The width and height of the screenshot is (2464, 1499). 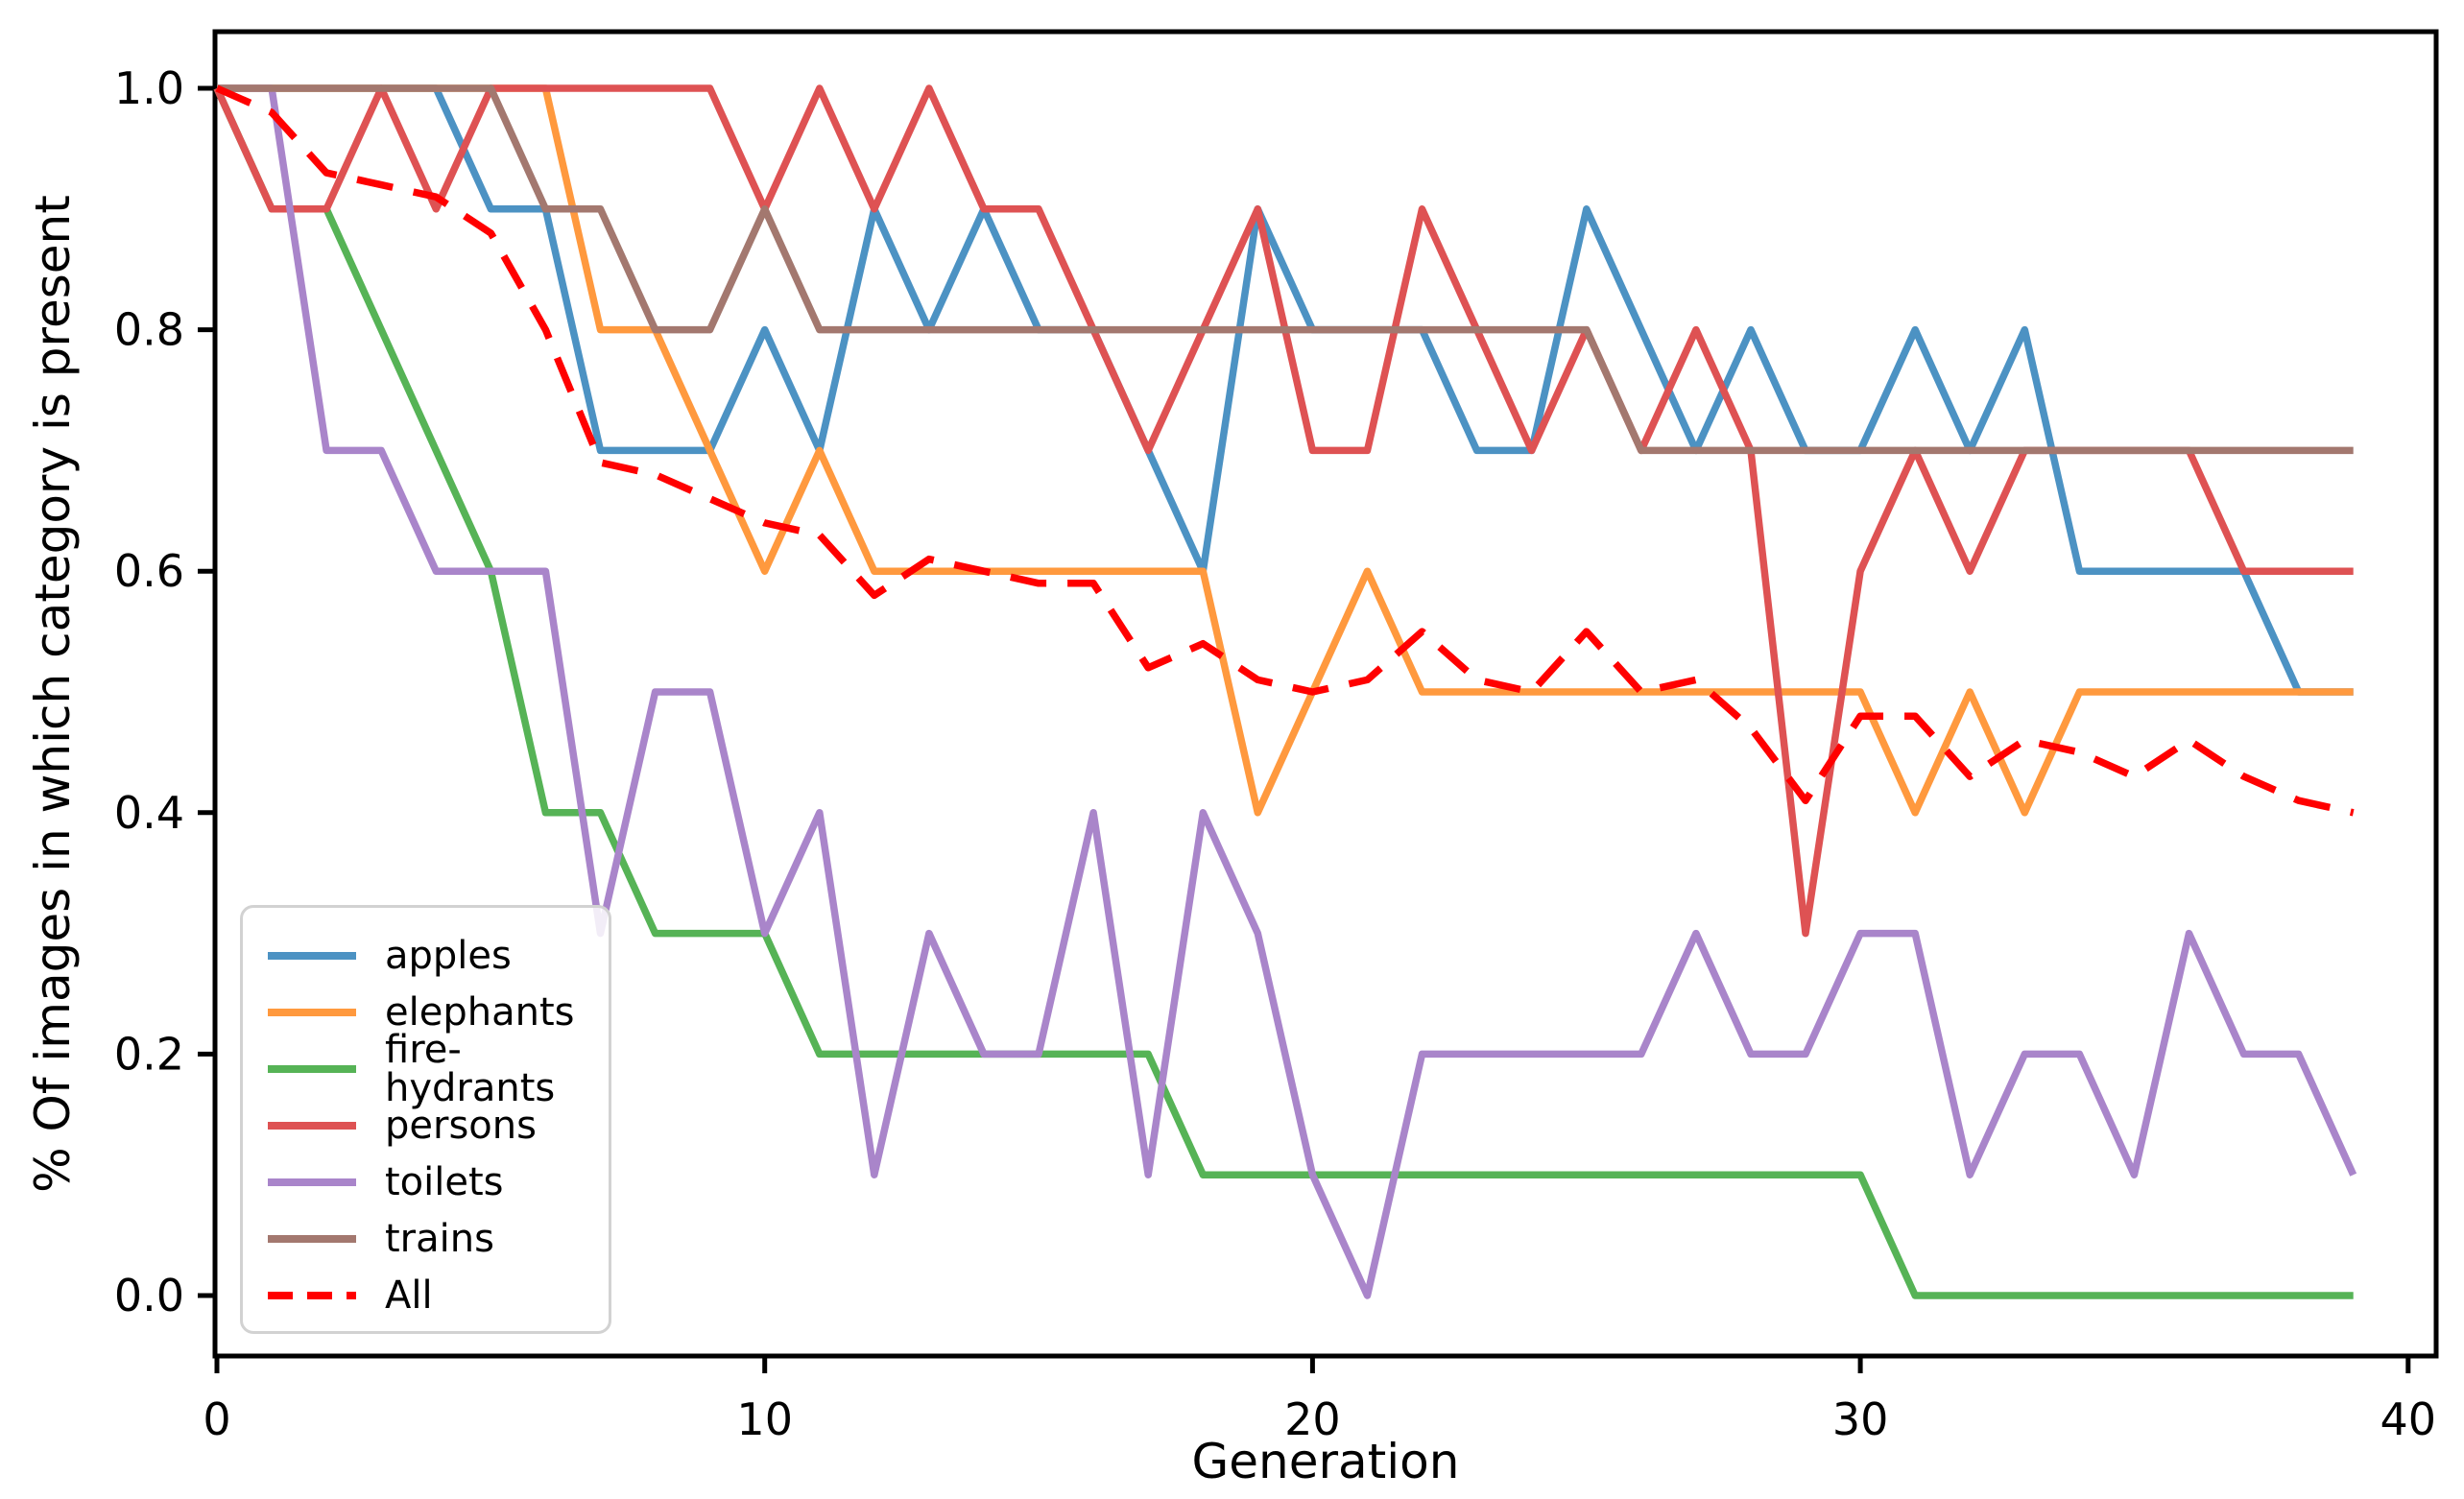 I want to click on legend-entry-all: All, so click(x=438, y=1295).